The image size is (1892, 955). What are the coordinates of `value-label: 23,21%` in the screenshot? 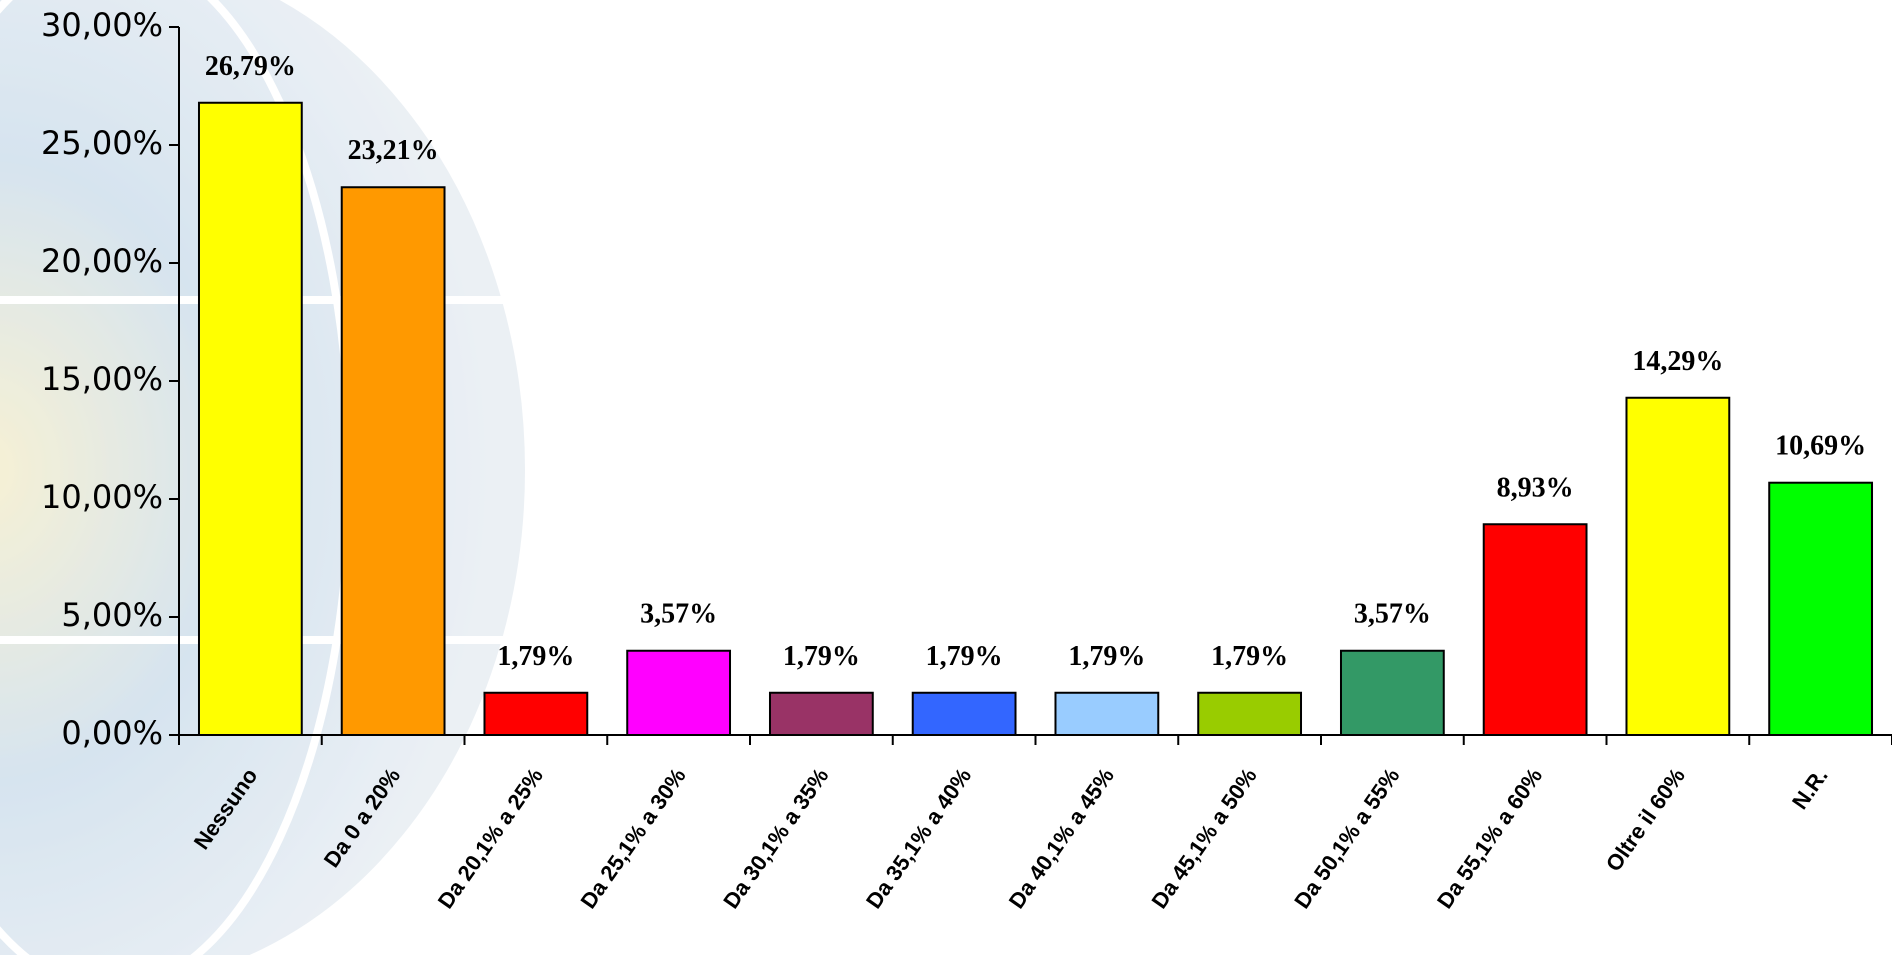 It's located at (393, 150).